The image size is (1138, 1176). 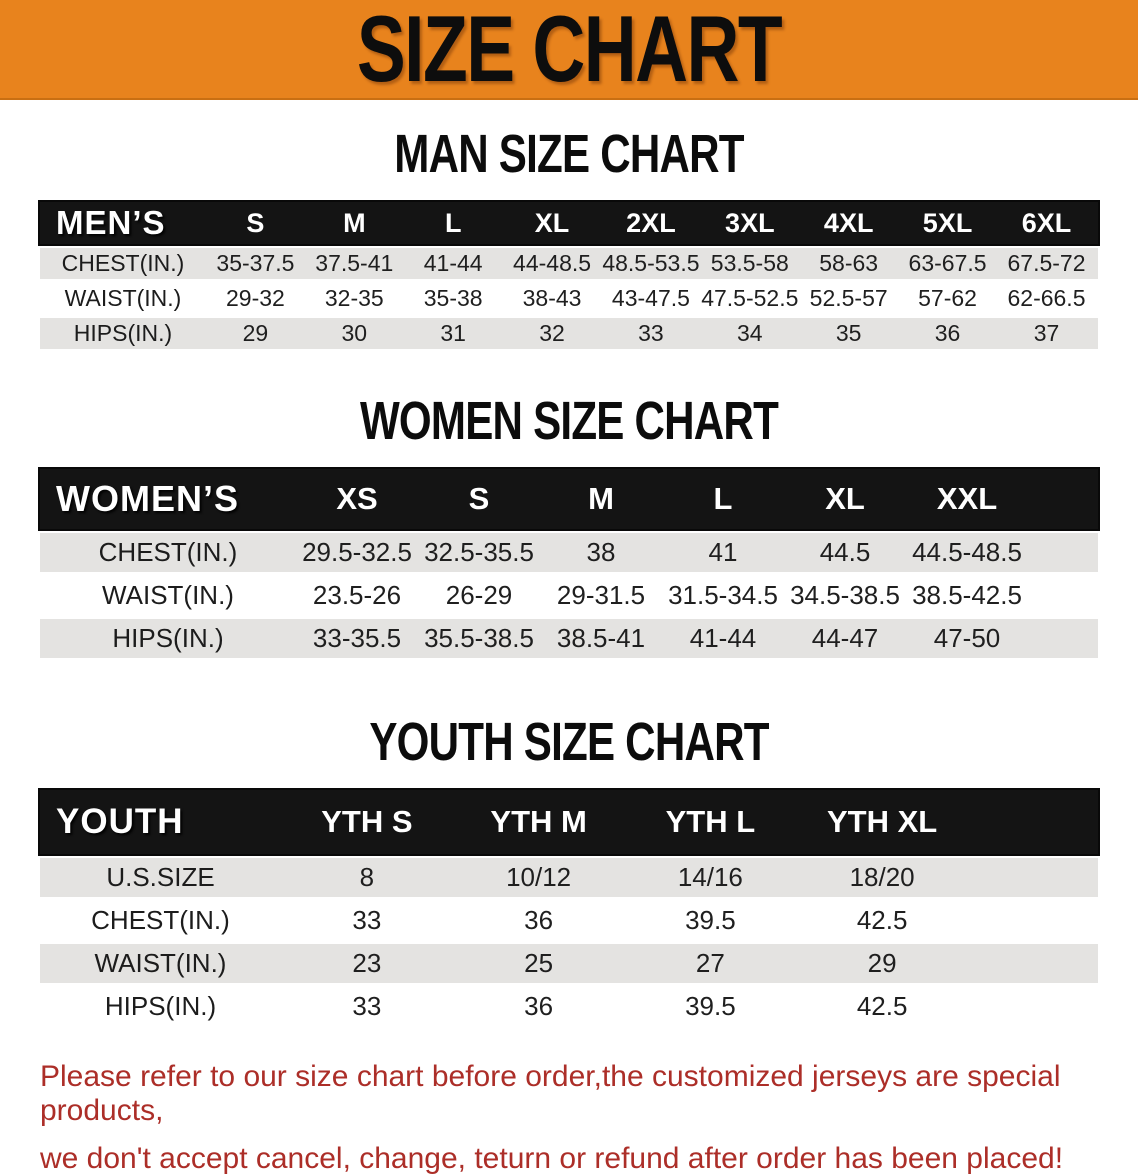 I want to click on section-title: WOMEN SIZE CHART, so click(x=569, y=421).